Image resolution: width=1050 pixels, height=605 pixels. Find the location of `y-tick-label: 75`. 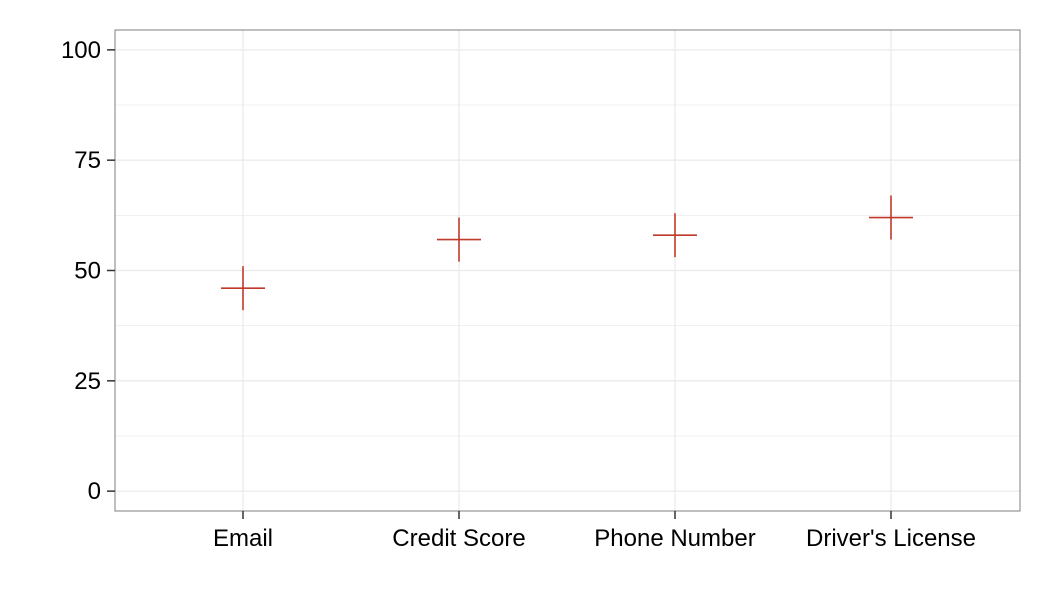

y-tick-label: 75 is located at coordinates (87, 160).